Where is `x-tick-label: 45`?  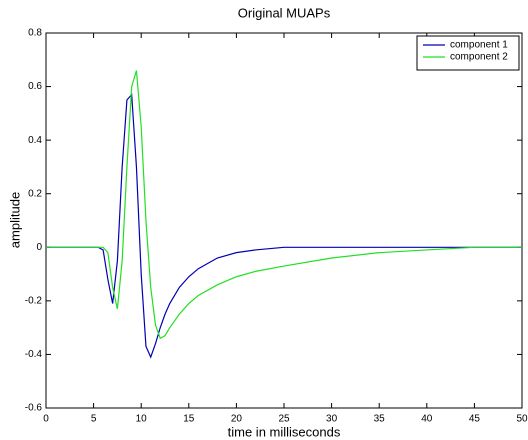
x-tick-label: 45 is located at coordinates (475, 419).